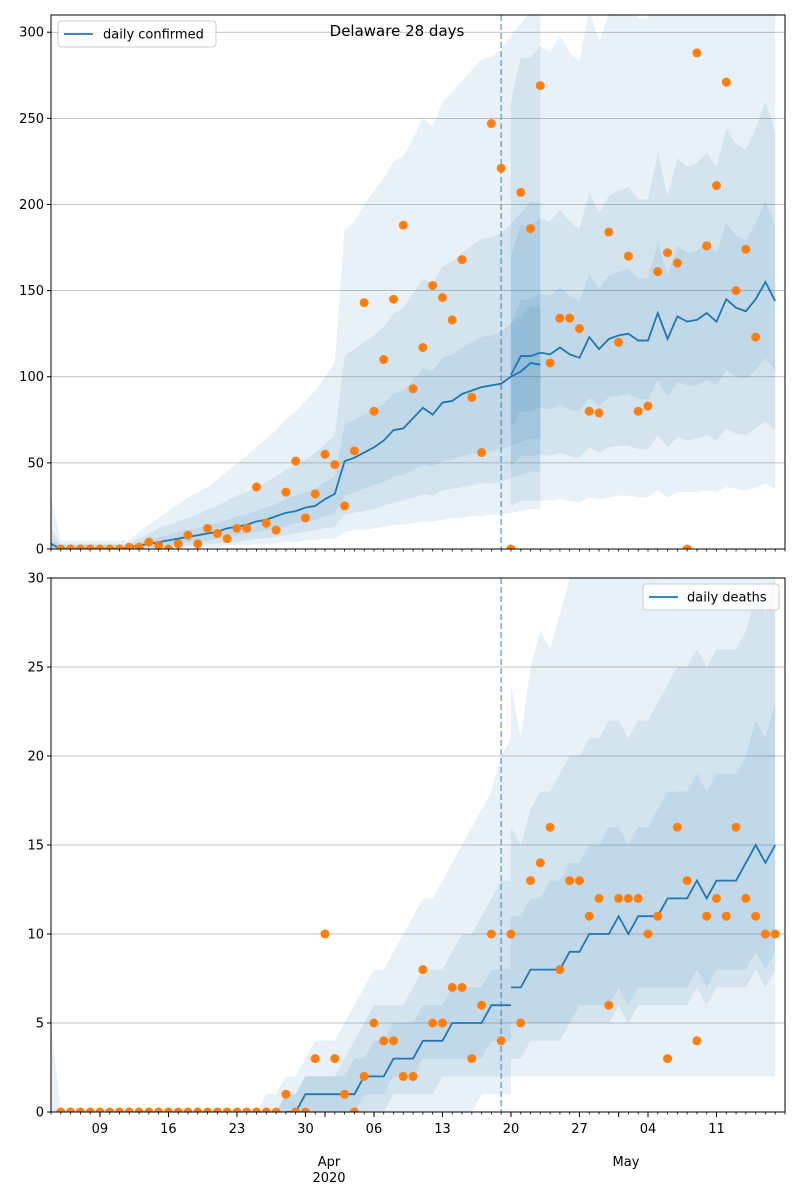 This screenshot has width=800, height=1200. What do you see at coordinates (511, 1129) in the screenshot?
I see `x-tick-label: 20` at bounding box center [511, 1129].